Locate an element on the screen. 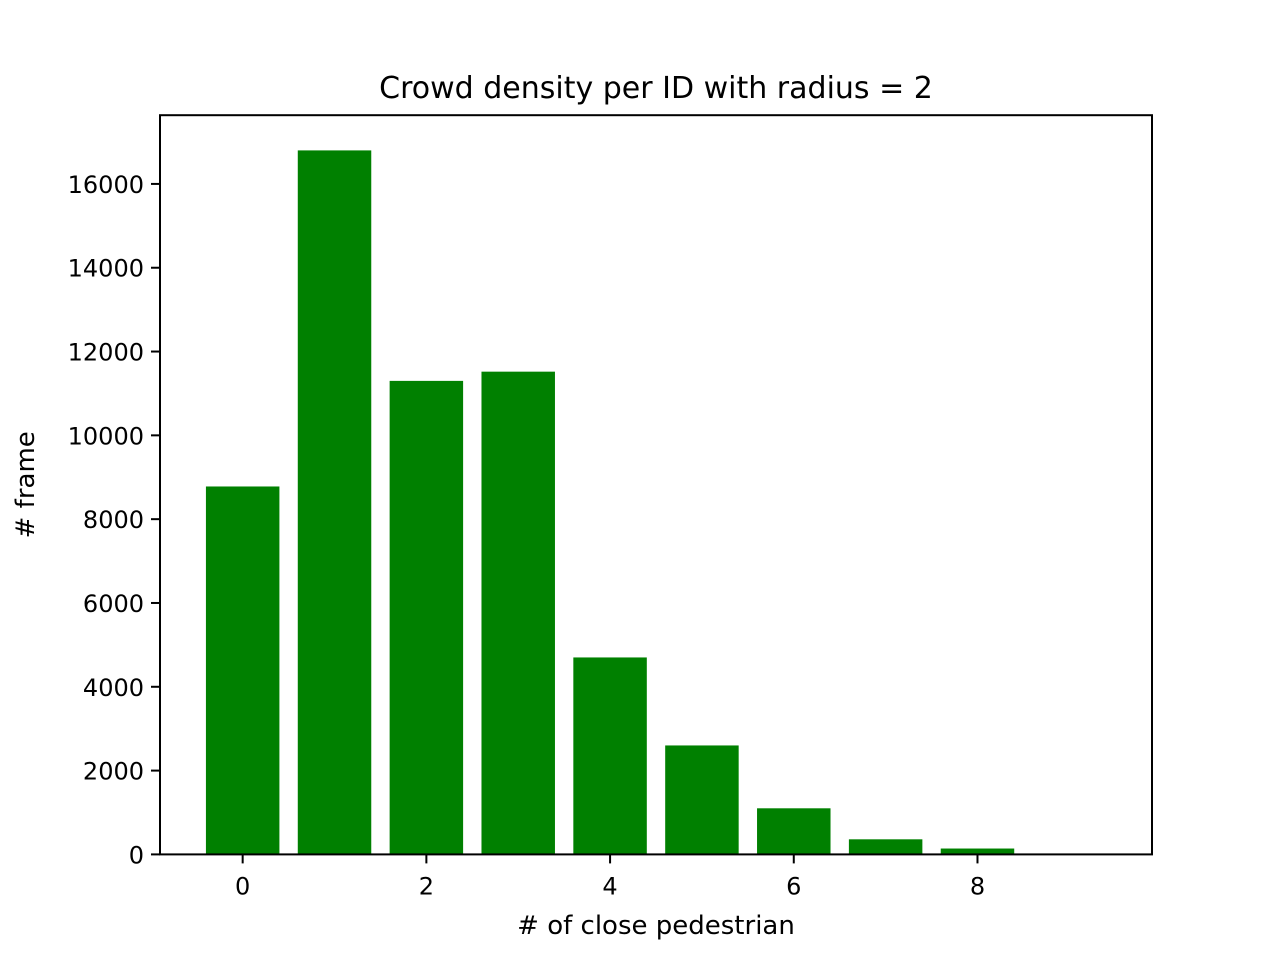 The width and height of the screenshot is (1280, 960). x-tick-label: 6 is located at coordinates (793, 886).